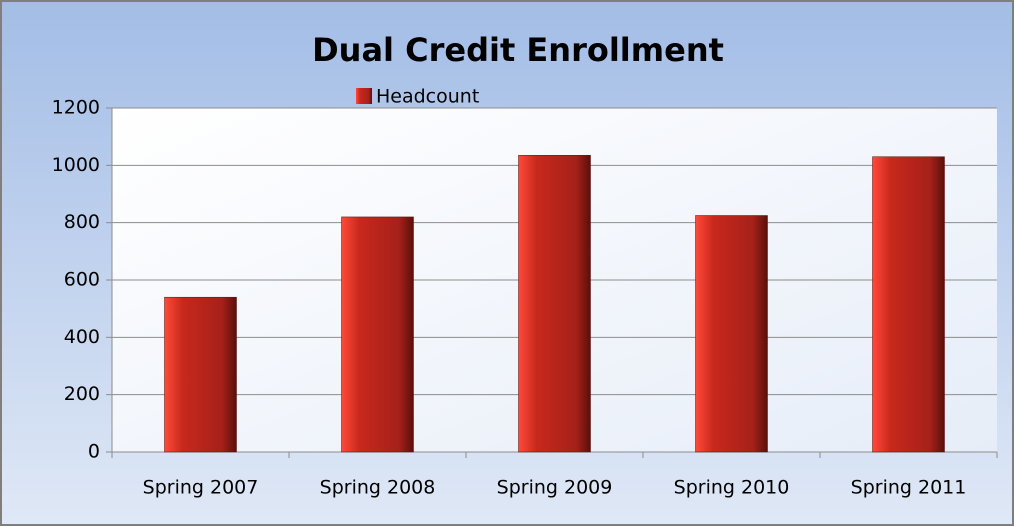 This screenshot has width=1015, height=527. Describe the element at coordinates (378, 488) in the screenshot. I see `x-tick-label: Spring 2008` at that location.